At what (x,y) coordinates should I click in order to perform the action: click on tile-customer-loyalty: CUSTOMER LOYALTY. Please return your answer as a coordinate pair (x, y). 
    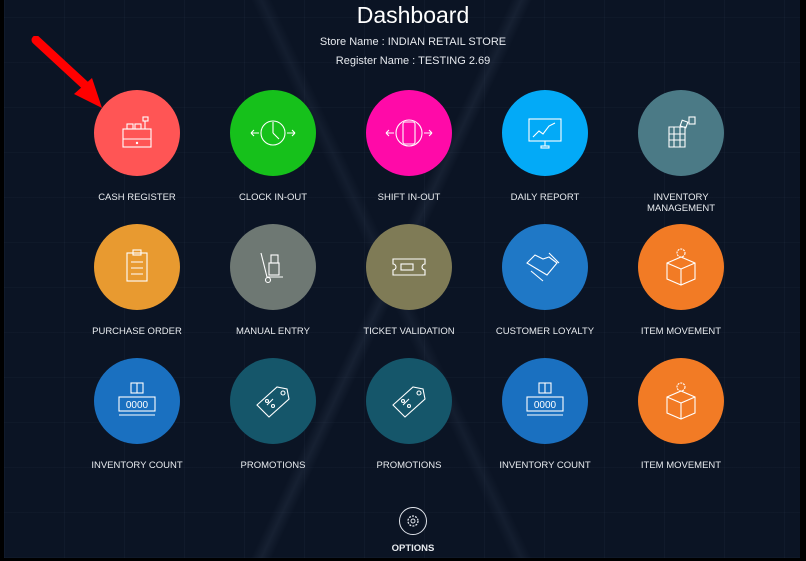
    Looking at the image, I should click on (545, 280).